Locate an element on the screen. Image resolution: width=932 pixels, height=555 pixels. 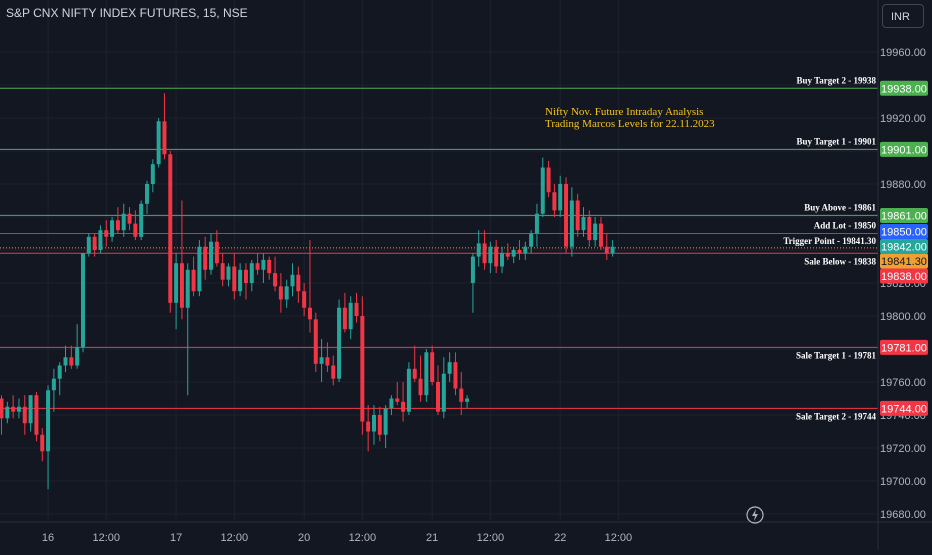
x-tick-label: 16 is located at coordinates (48, 538).